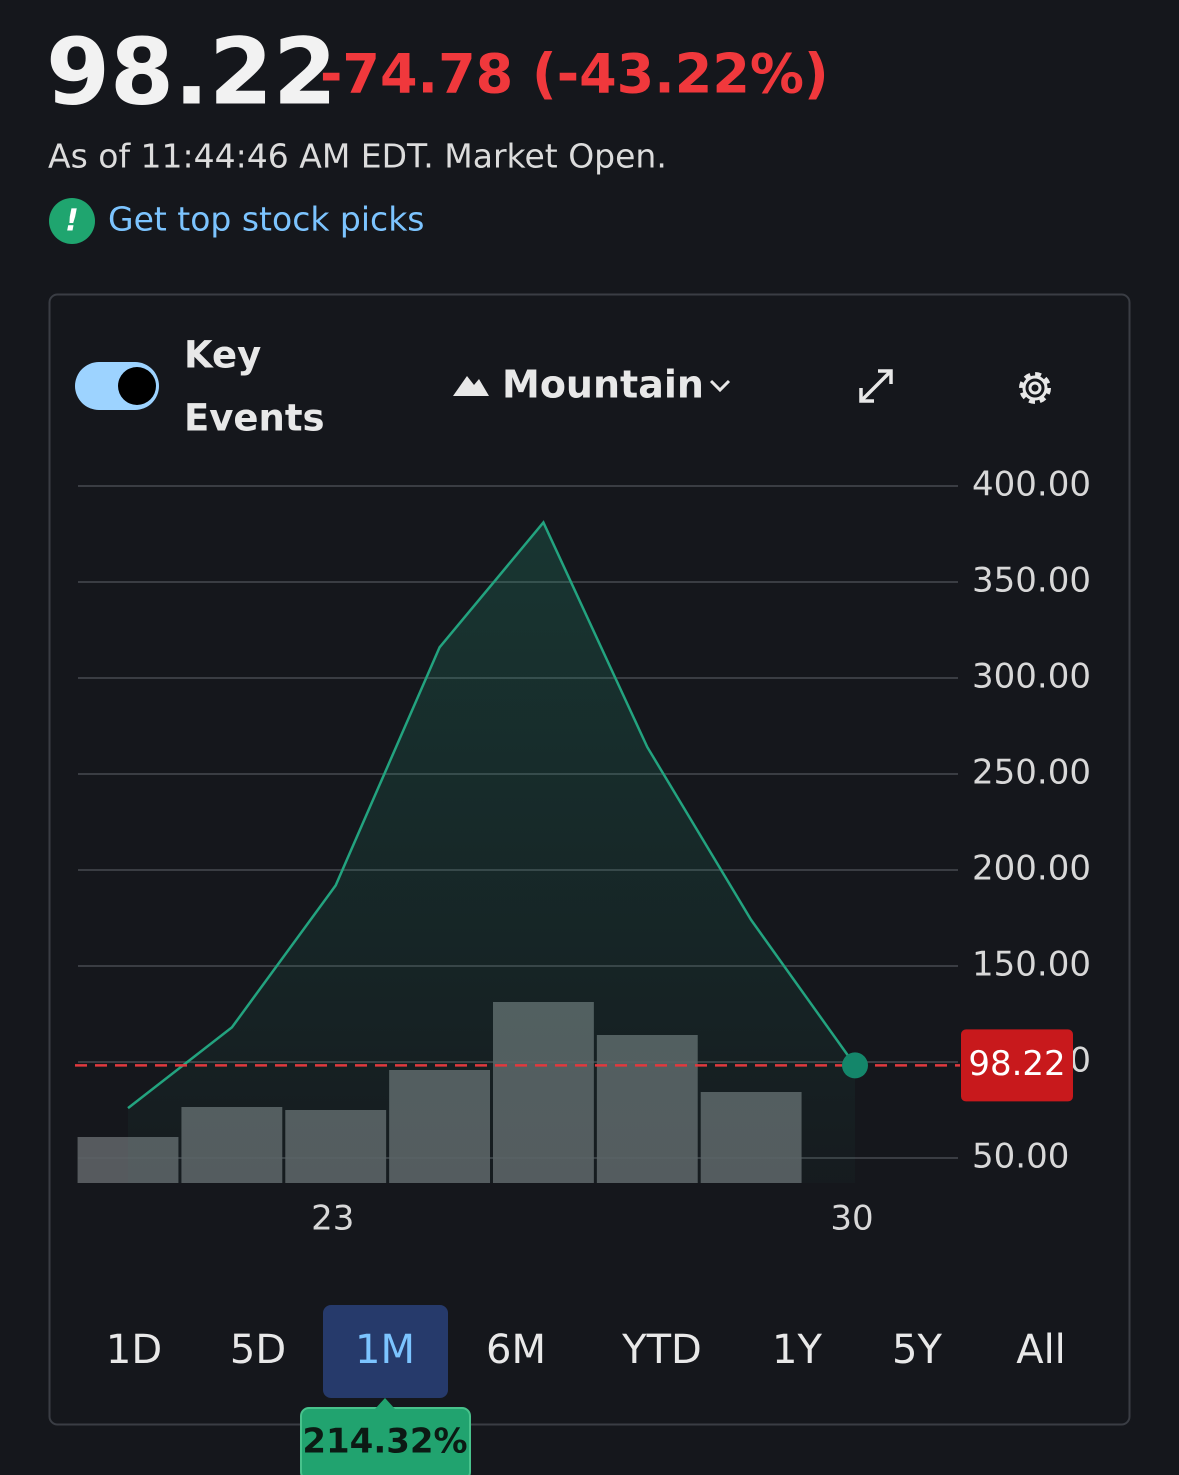 The height and width of the screenshot is (1475, 1179). What do you see at coordinates (134, 1350) in the screenshot?
I see `range-option: 1D` at bounding box center [134, 1350].